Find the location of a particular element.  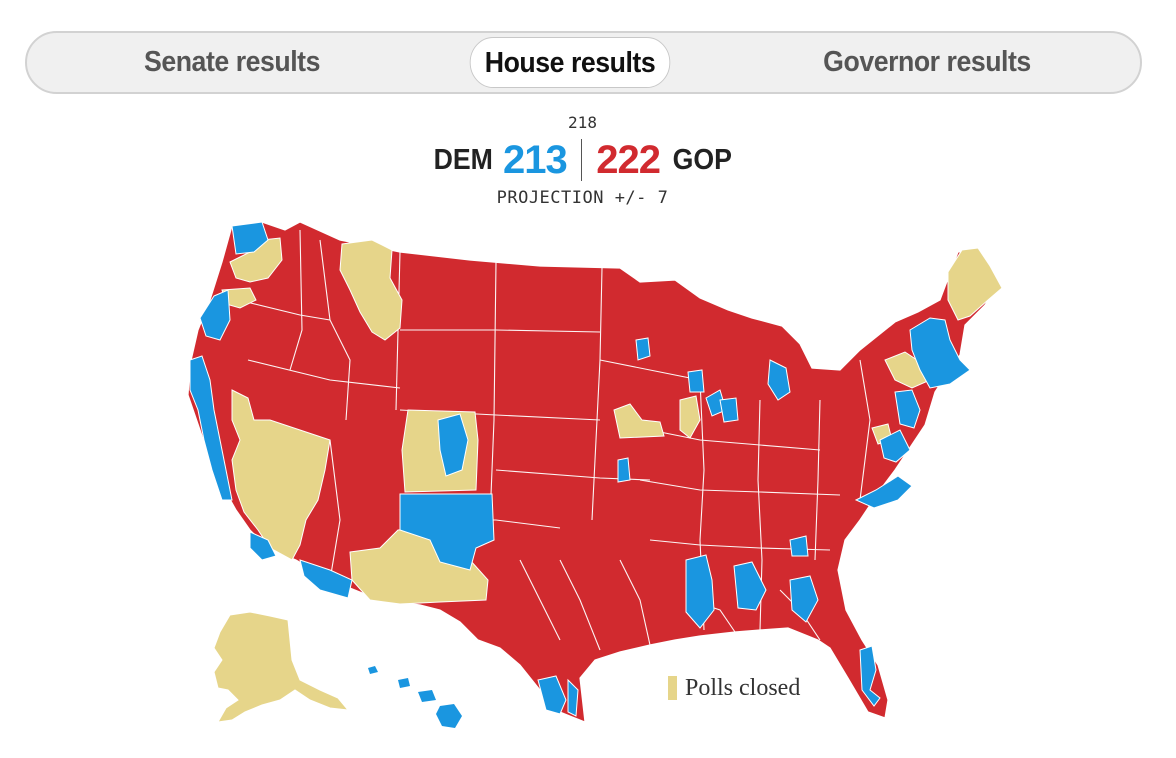

polls-closed-swatch is located at coordinates (672, 688).